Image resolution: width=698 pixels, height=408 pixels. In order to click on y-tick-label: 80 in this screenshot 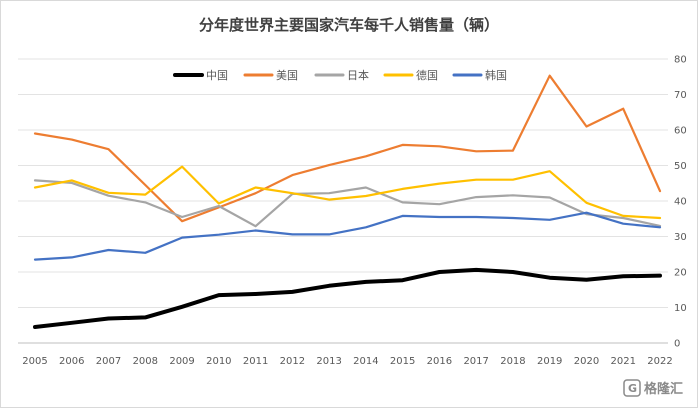, I will do `click(680, 60)`.